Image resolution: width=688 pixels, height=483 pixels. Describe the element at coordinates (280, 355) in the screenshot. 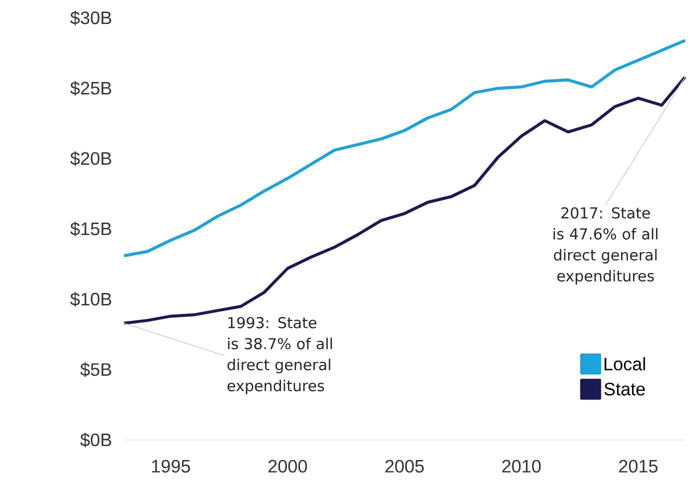

I see `annotation: 1993: State is 38.7% of all direct general expenditures` at that location.